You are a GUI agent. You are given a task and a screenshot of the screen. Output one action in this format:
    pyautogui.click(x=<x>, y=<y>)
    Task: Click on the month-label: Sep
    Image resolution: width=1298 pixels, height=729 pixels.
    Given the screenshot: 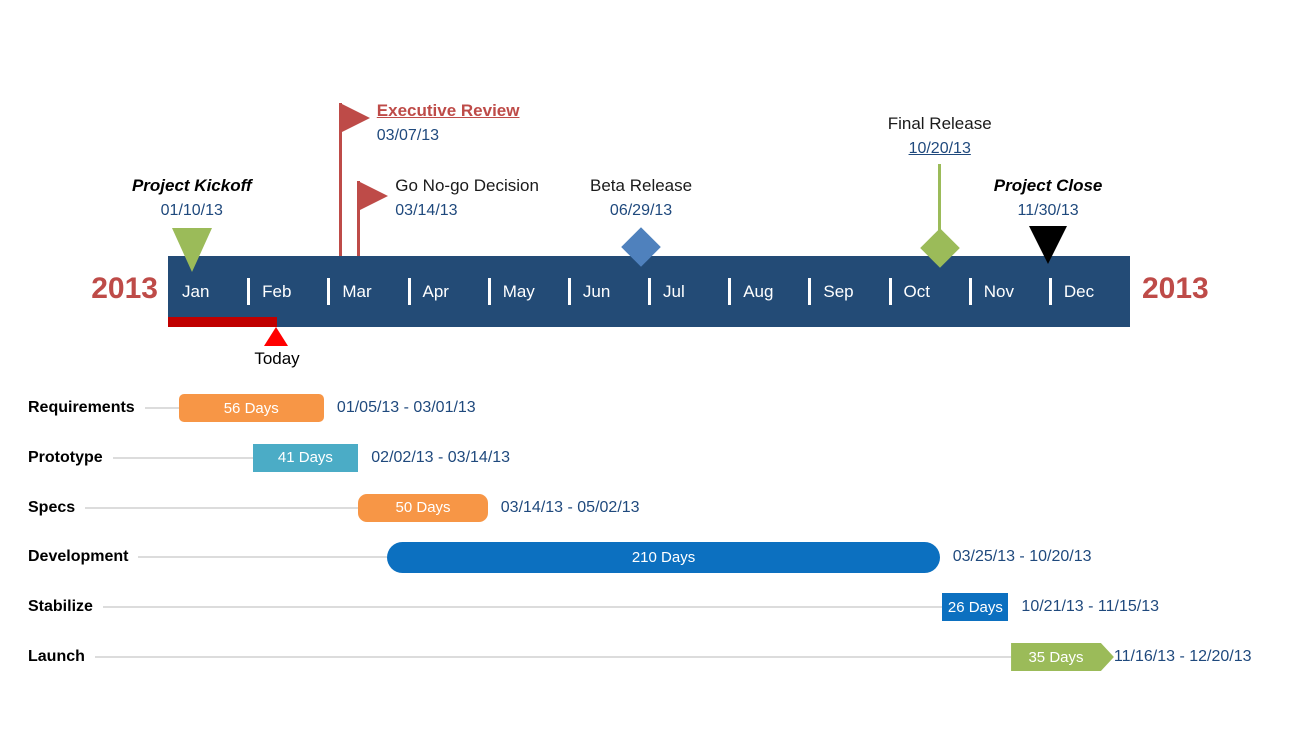 What is the action you would take?
    pyautogui.click(x=838, y=291)
    